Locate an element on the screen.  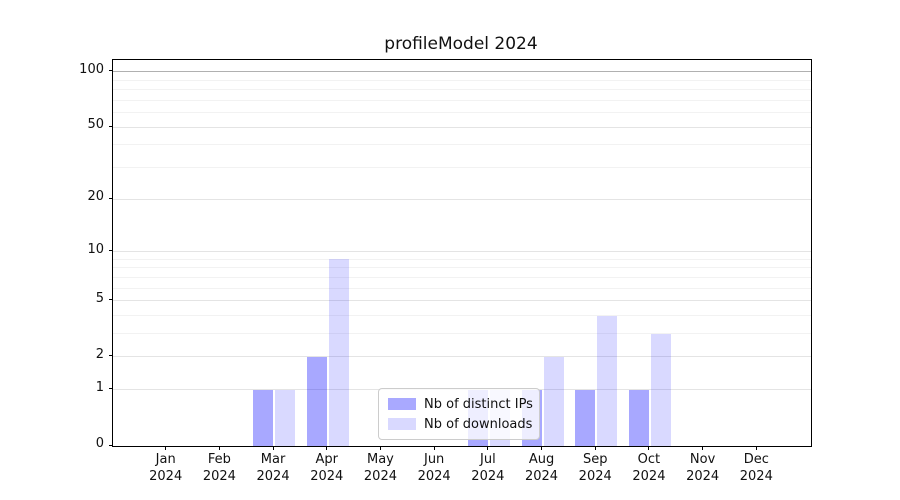
bar-downloads-sep is located at coordinates (607, 380).